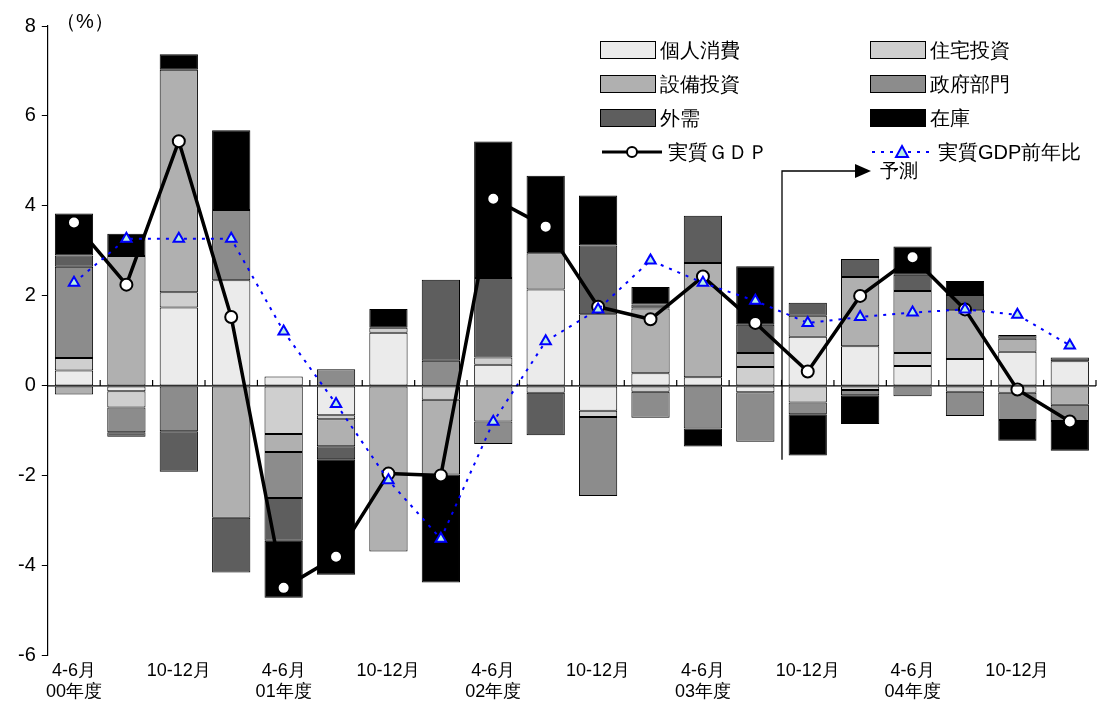 The height and width of the screenshot is (709, 1104). I want to click on y-tick-label: 2, so click(30, 294).